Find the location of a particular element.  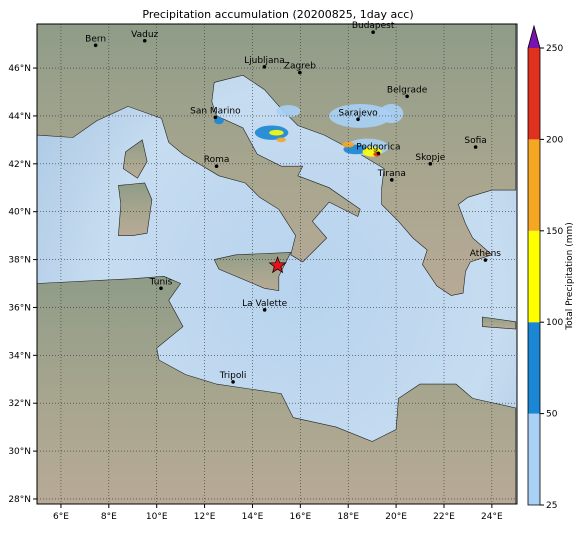

y-tick-label: 32°N is located at coordinates (19, 404).